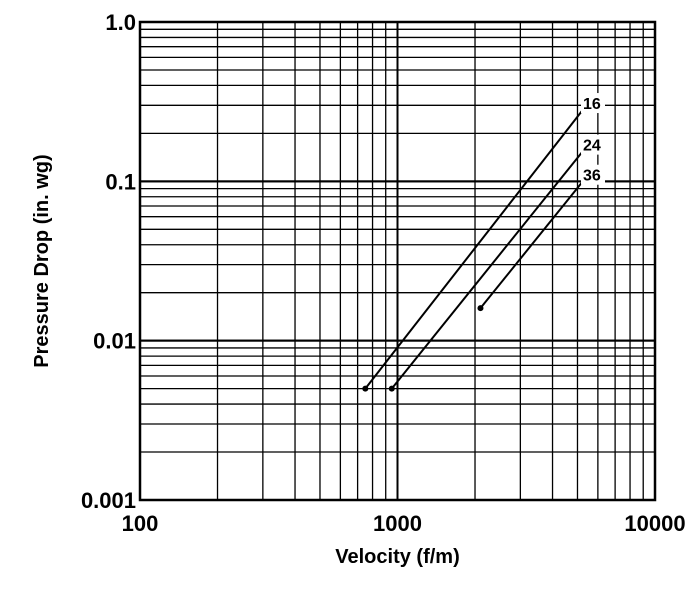 This screenshot has width=700, height=593. Describe the element at coordinates (42, 260) in the screenshot. I see `y-axis-title: Pressure Drop (in. wg)` at that location.